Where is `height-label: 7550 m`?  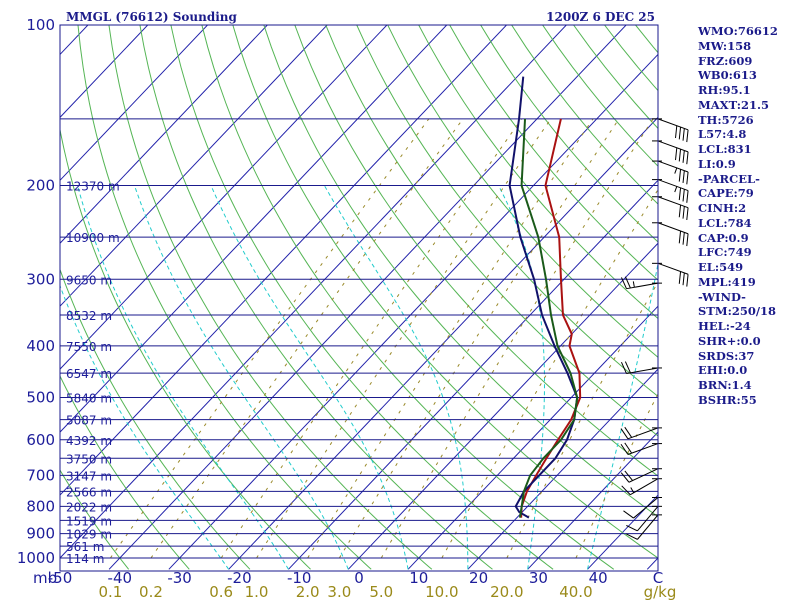 height-label: 7550 m is located at coordinates (89, 347).